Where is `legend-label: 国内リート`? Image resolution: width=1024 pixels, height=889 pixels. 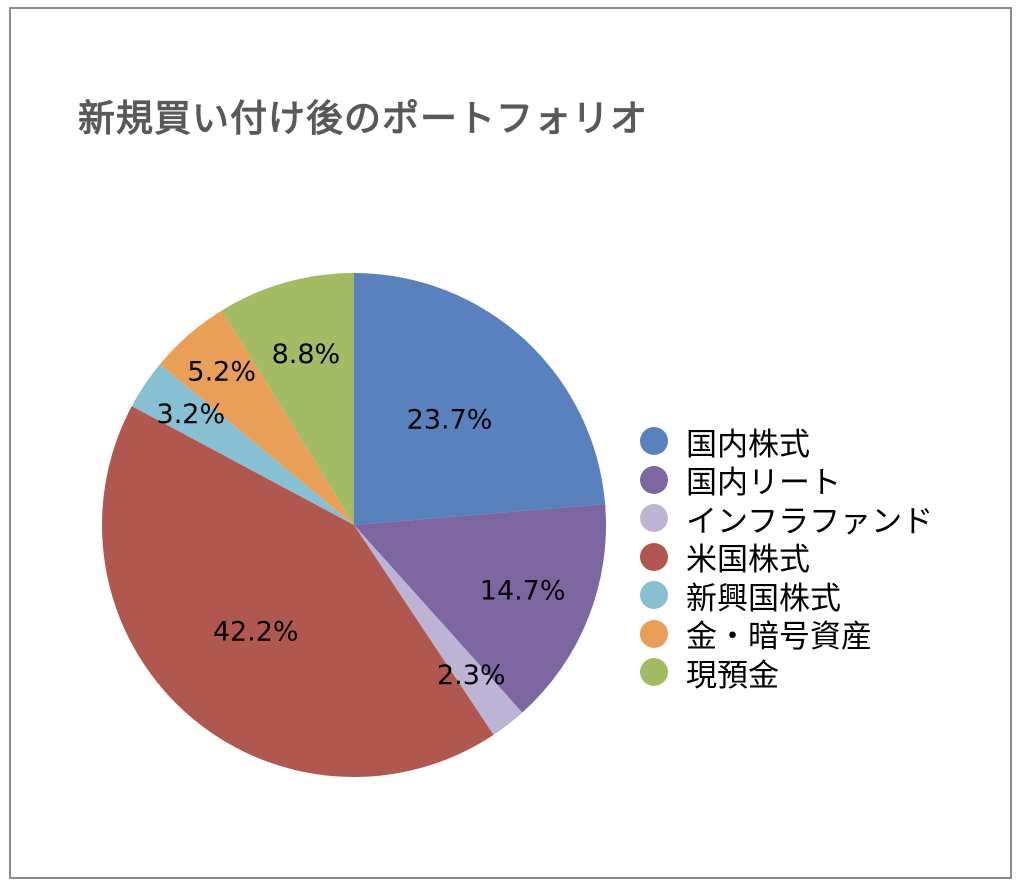
legend-label: 国内リート is located at coordinates (763, 483).